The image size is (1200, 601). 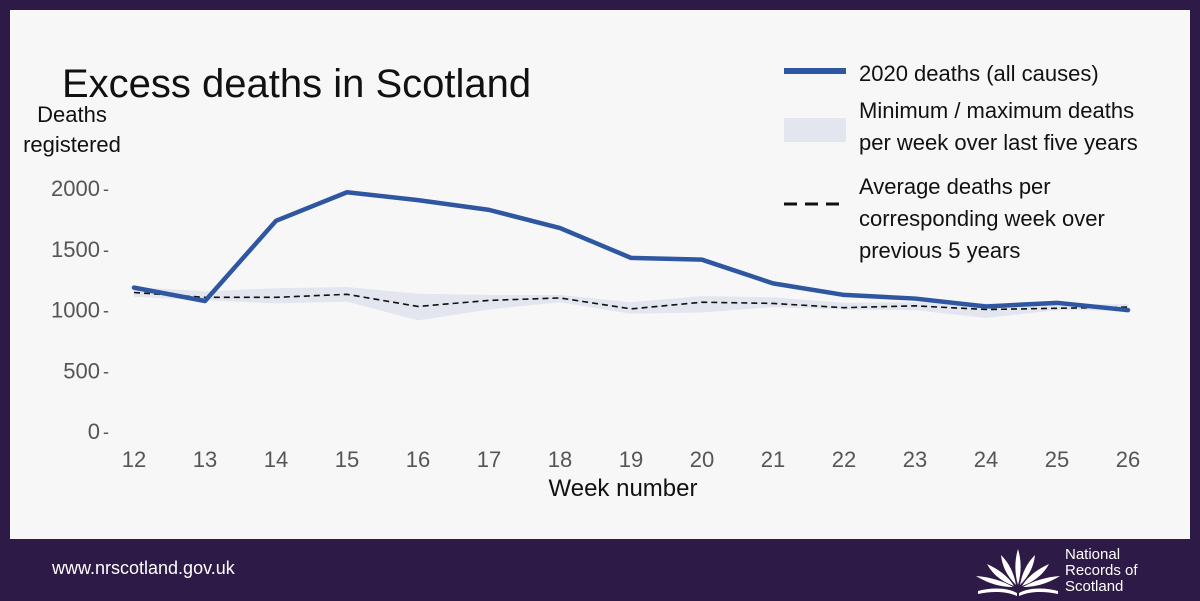 I want to click on min-max-band-area, so click(x=631, y=304).